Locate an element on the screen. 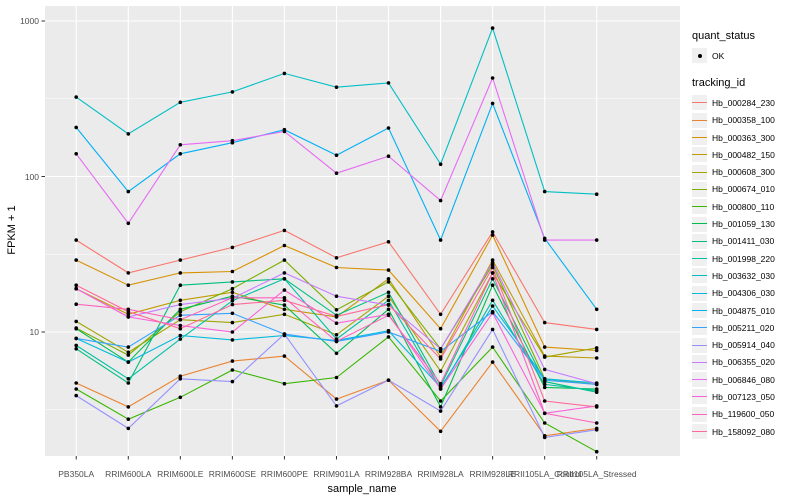  legend-item-Hb_119600_050: Hb_119600_050 is located at coordinates (745, 414).